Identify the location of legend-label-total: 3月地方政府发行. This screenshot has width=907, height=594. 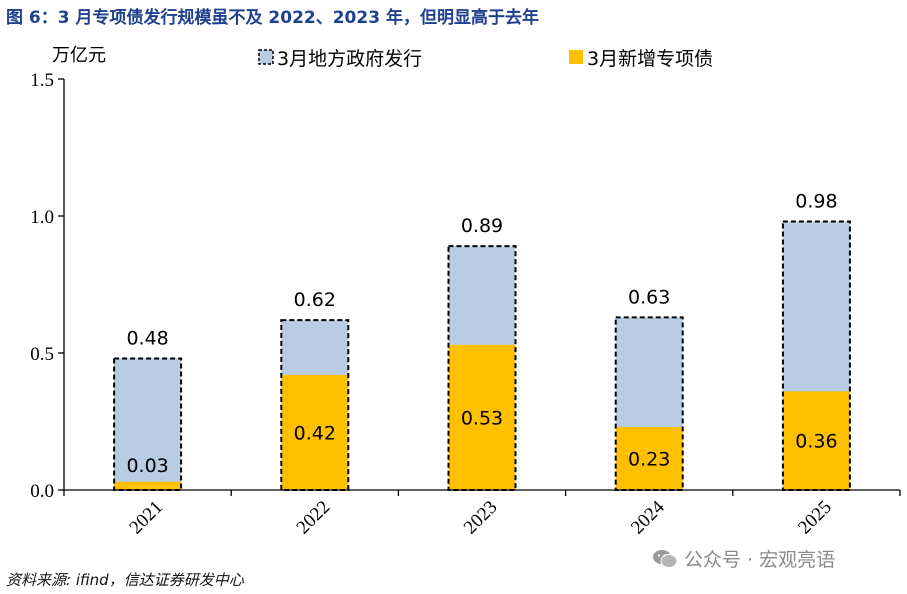
(349, 59).